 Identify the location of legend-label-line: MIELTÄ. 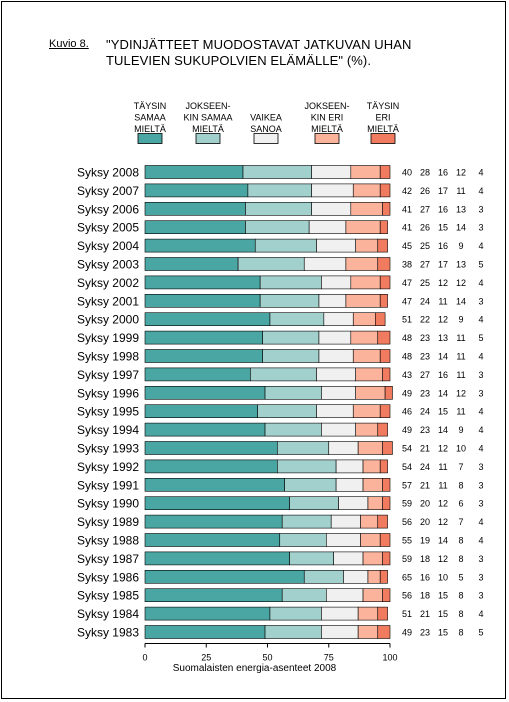
(208, 129).